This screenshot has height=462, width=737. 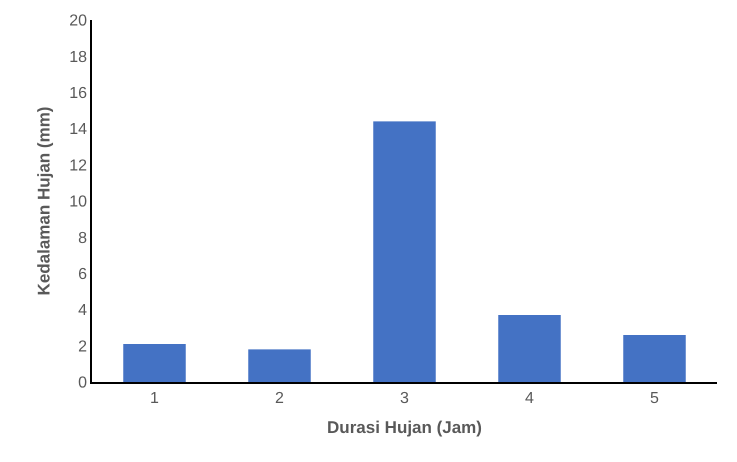 What do you see at coordinates (78, 93) in the screenshot?
I see `y-tick-label: 16` at bounding box center [78, 93].